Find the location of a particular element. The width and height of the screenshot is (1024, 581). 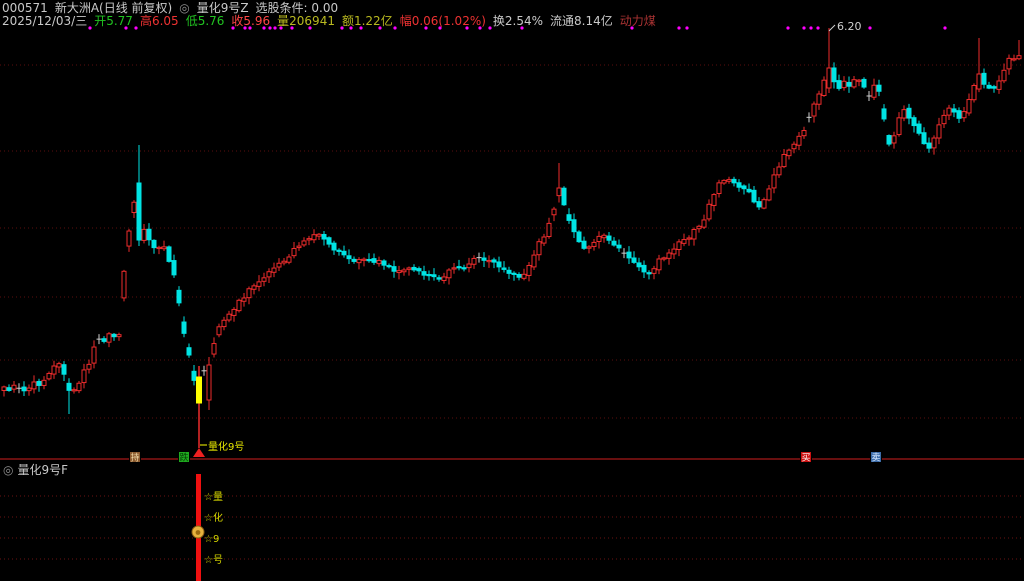

signal-candle-body is located at coordinates (199, 390).